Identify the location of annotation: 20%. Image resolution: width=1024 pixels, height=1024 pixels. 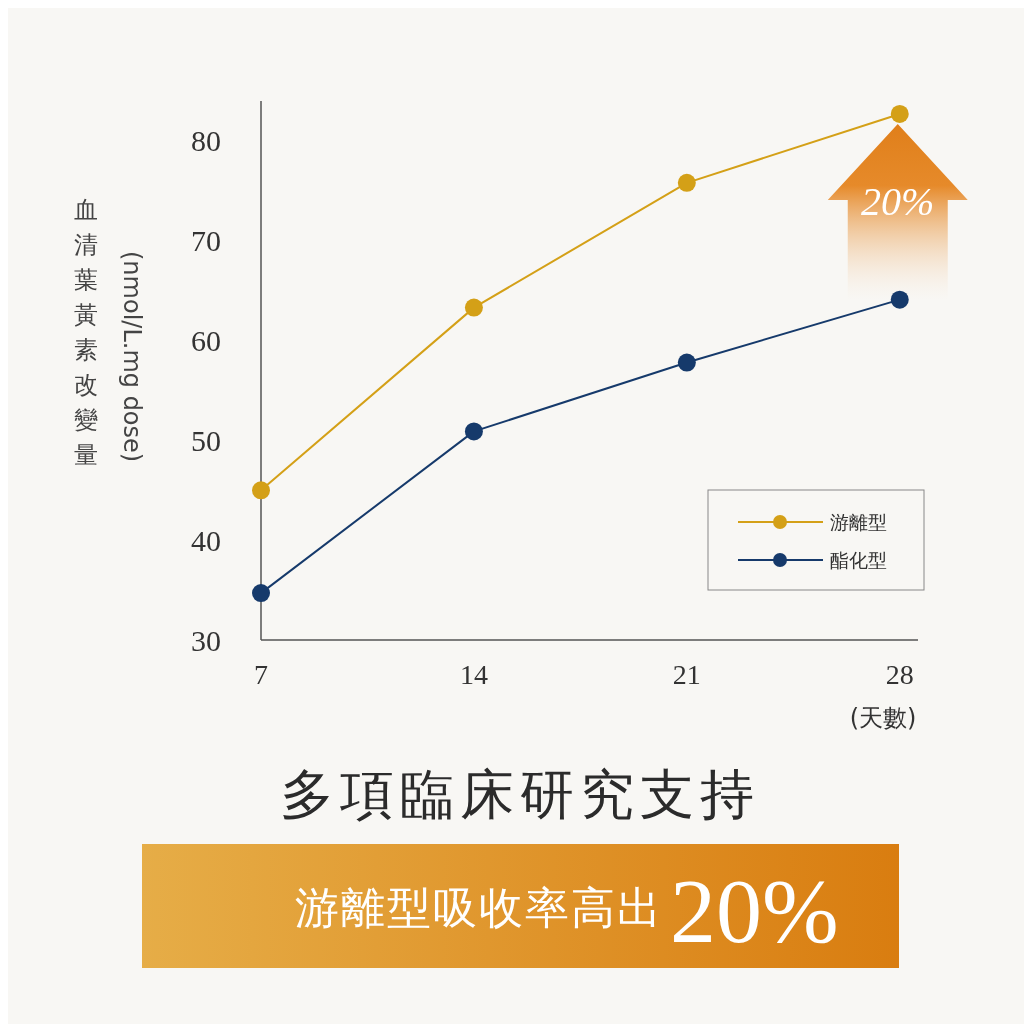
(898, 201).